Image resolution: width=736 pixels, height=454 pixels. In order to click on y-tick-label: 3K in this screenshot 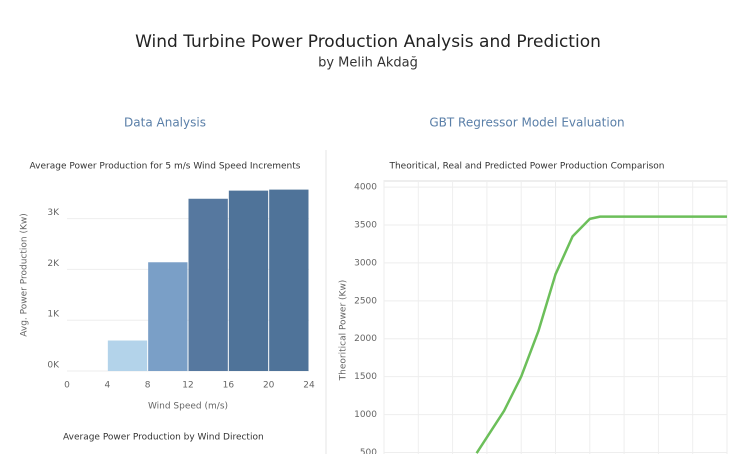, I will do `click(53, 213)`.